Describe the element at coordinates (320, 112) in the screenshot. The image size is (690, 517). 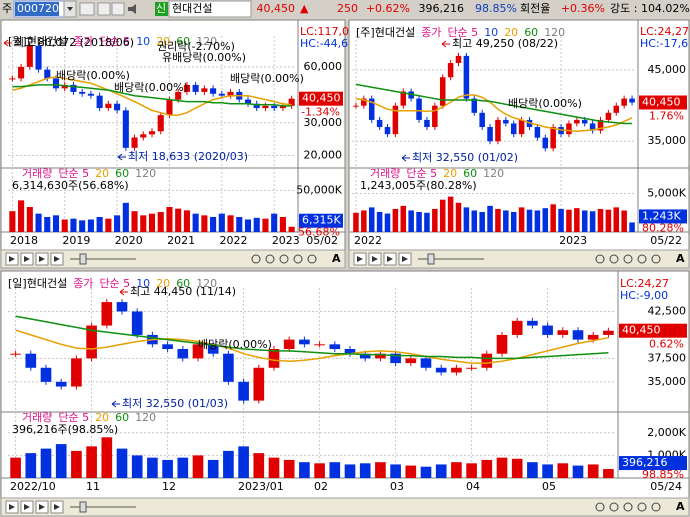
I see `price-pct: -1.34%` at that location.